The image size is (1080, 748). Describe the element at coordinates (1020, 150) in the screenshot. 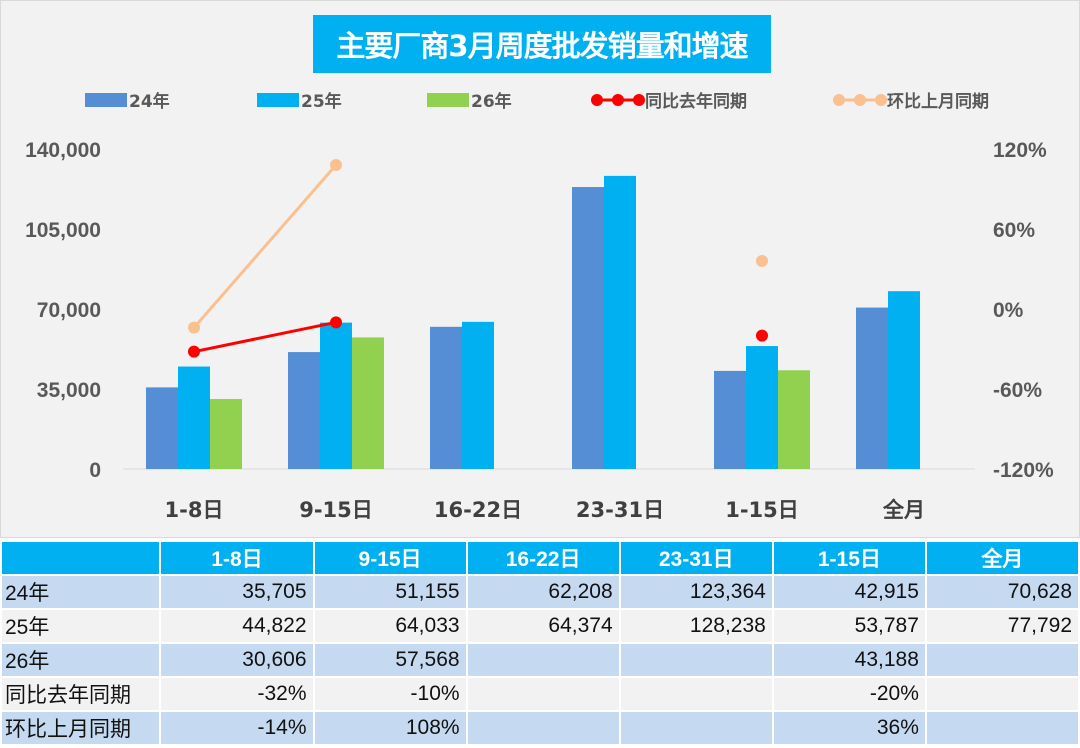

I see `y-right-tick: 120%` at that location.